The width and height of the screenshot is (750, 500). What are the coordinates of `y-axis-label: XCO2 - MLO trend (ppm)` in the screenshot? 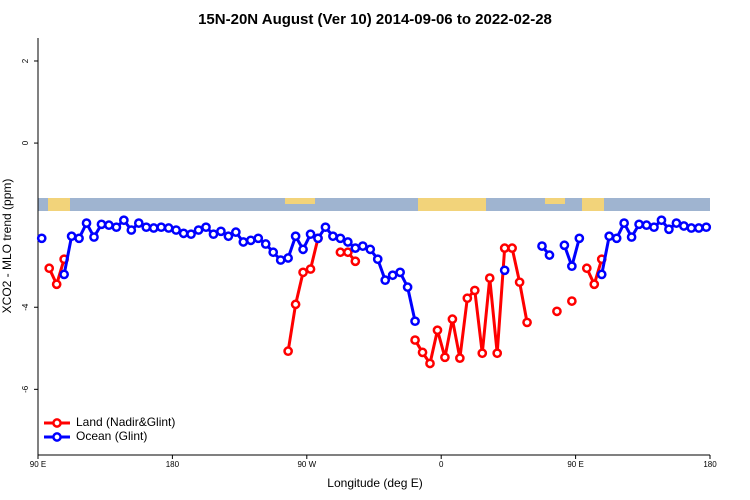 It's located at (7, 246).